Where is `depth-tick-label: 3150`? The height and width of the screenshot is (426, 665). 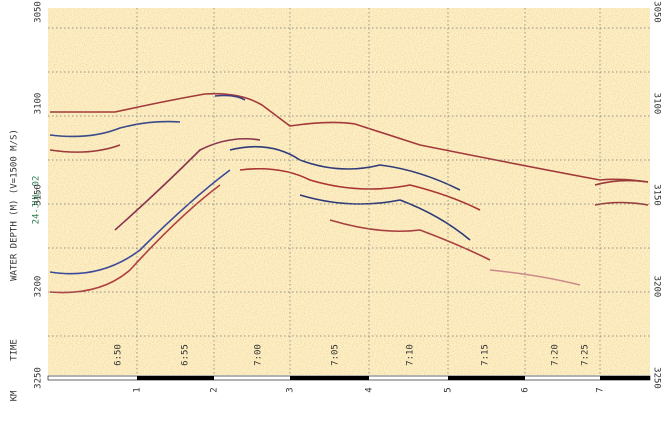 depth-tick-label: 3150 is located at coordinates (39, 195).